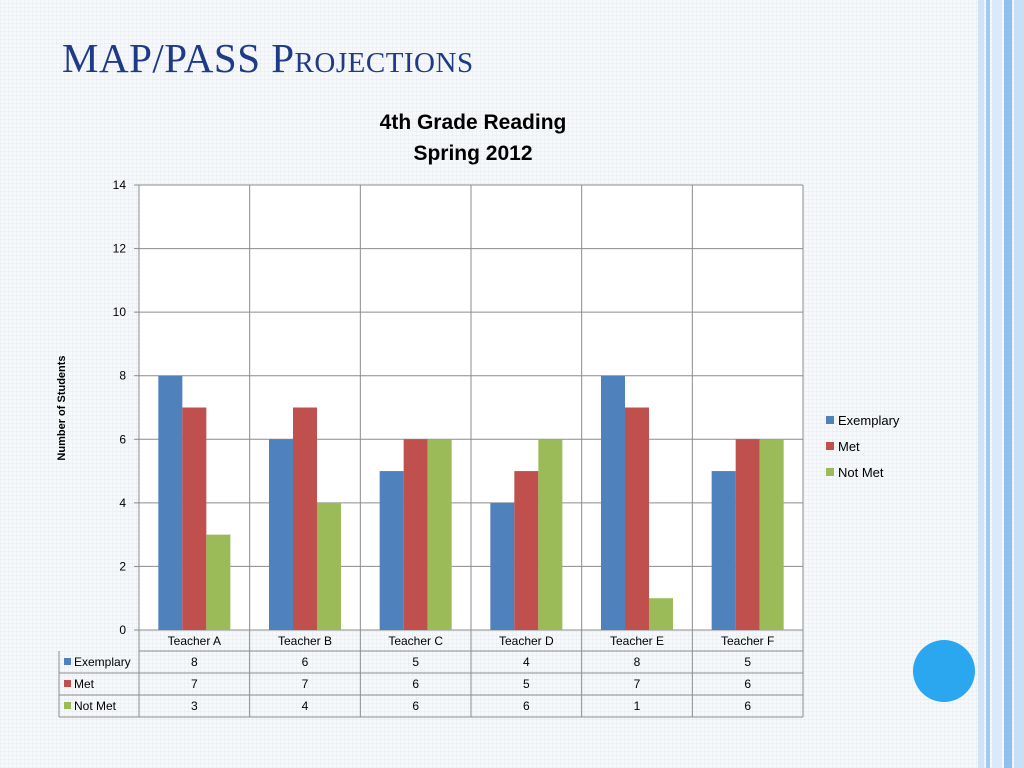  Describe the element at coordinates (95, 706) in the screenshot. I see `table-series-label: Not Met` at that location.